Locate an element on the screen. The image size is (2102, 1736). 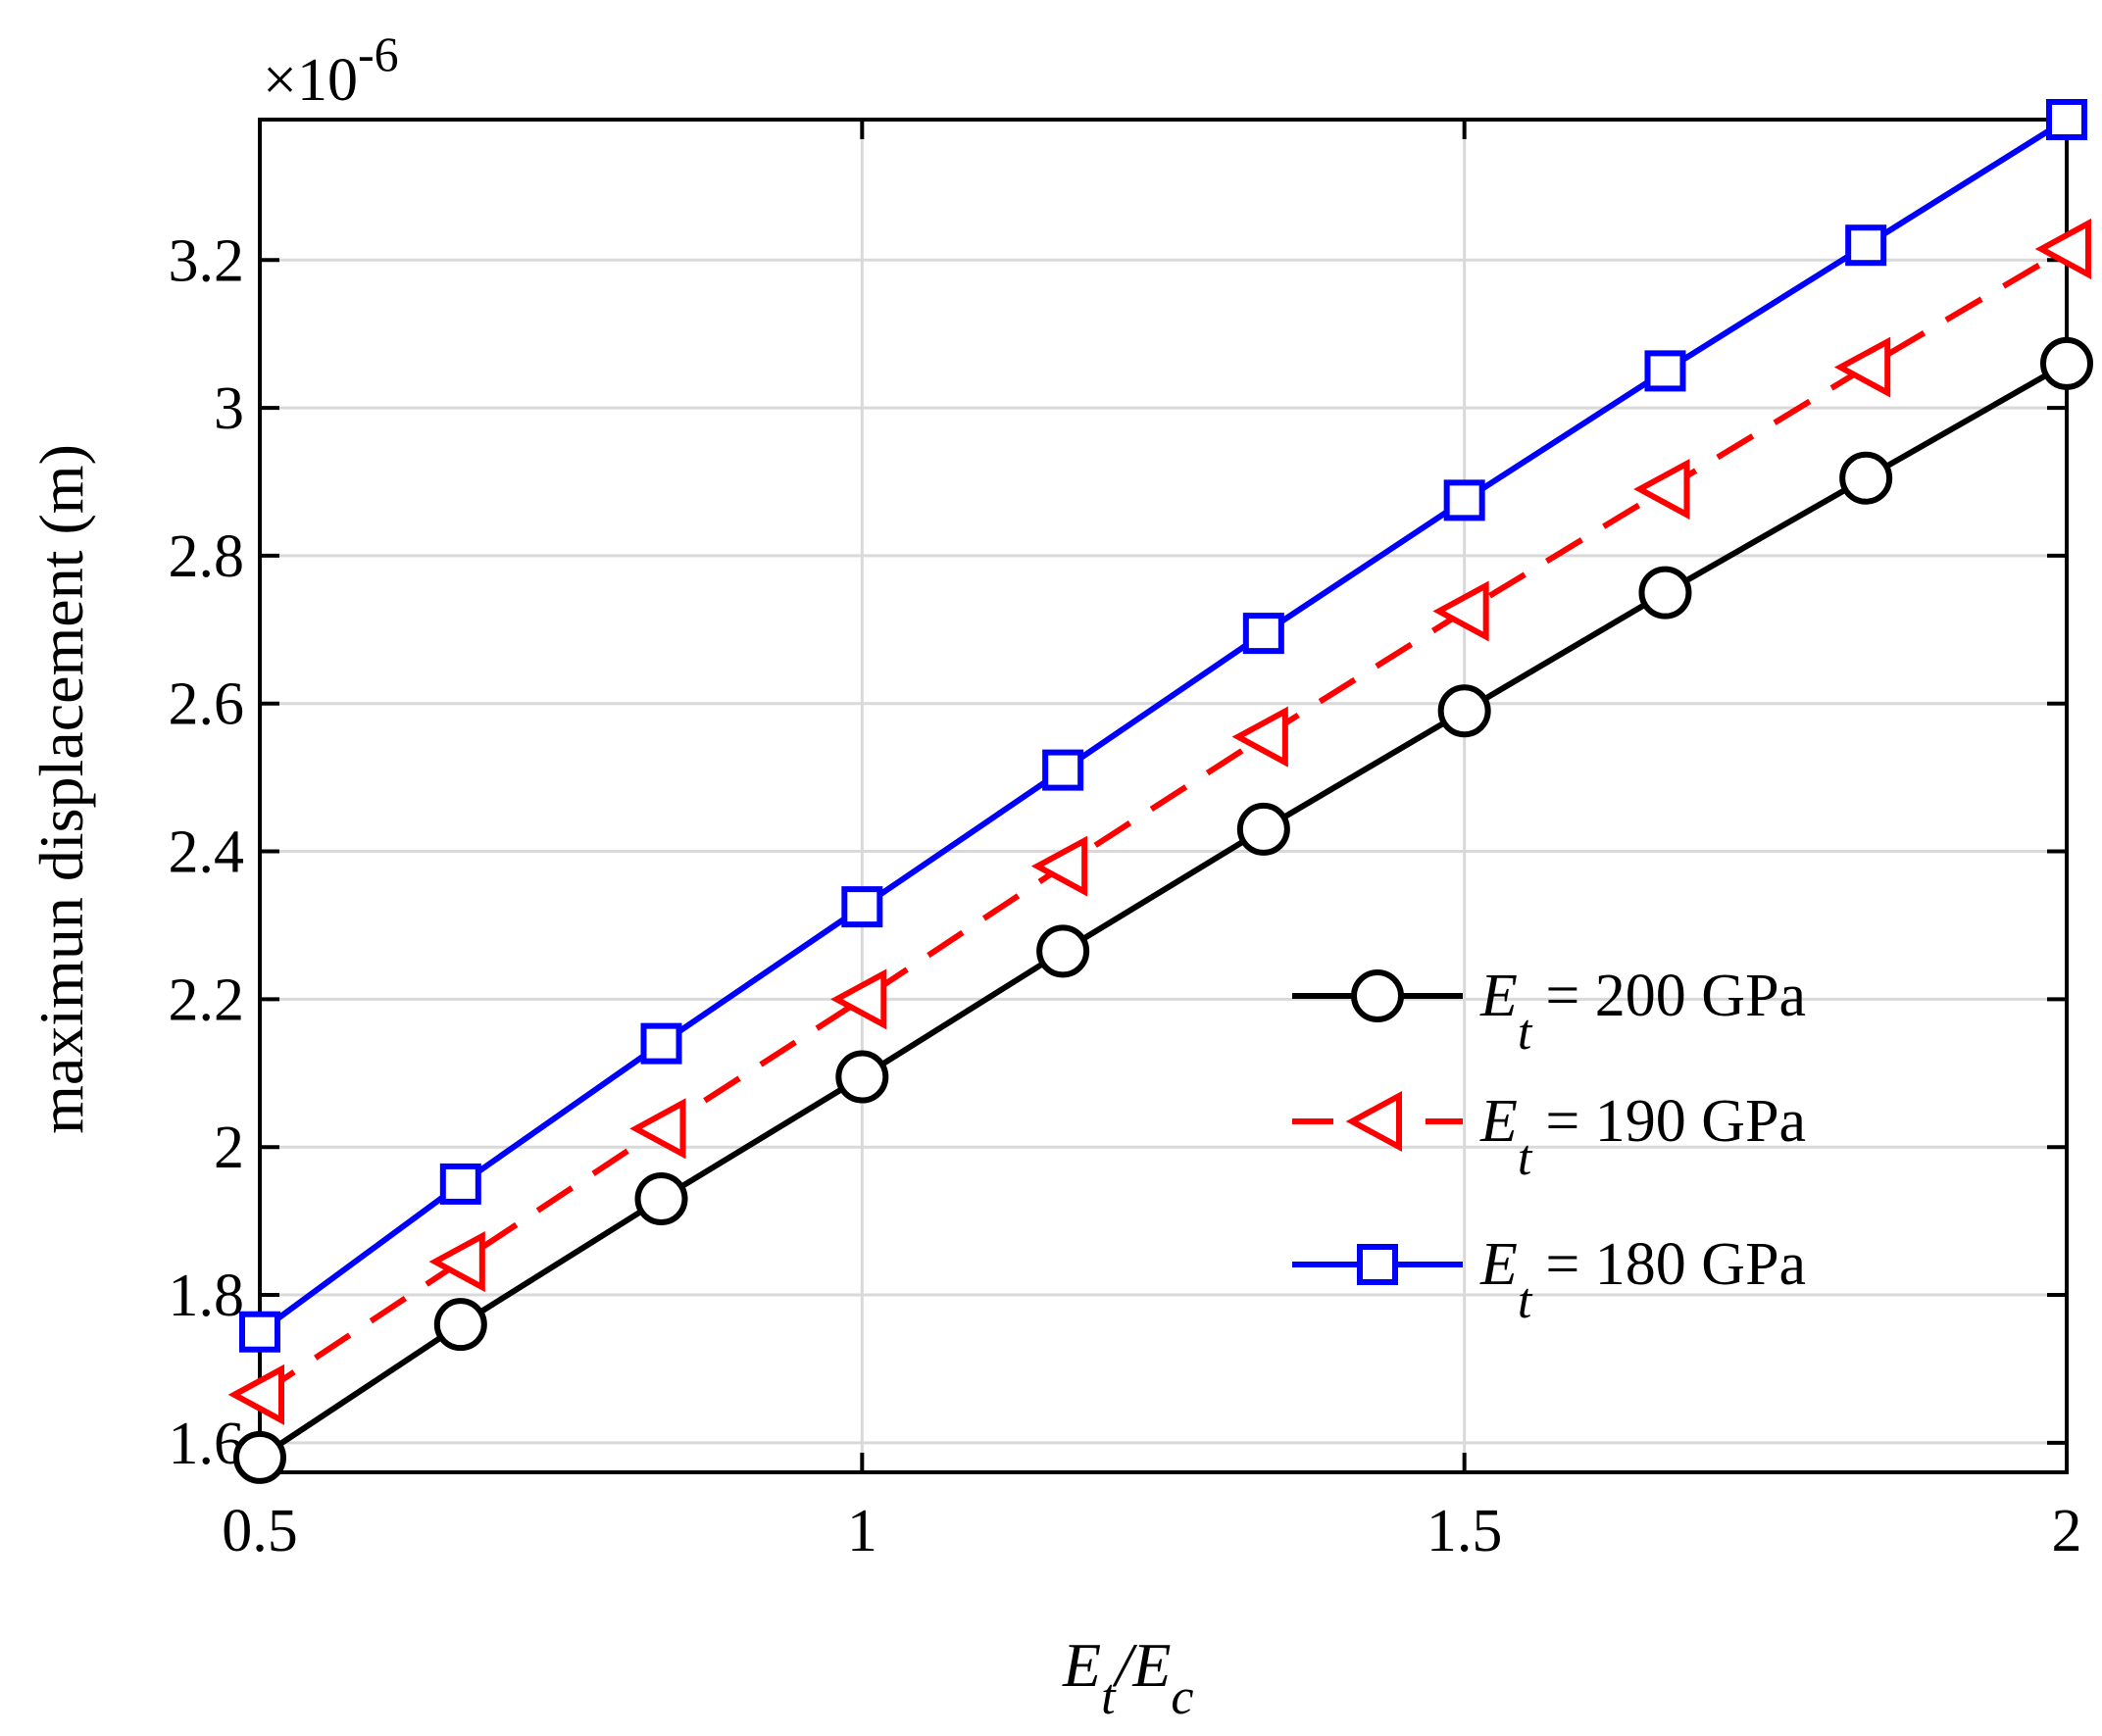
legend-entry-0: Et= 200 GPa is located at coordinates (1549, 1012).